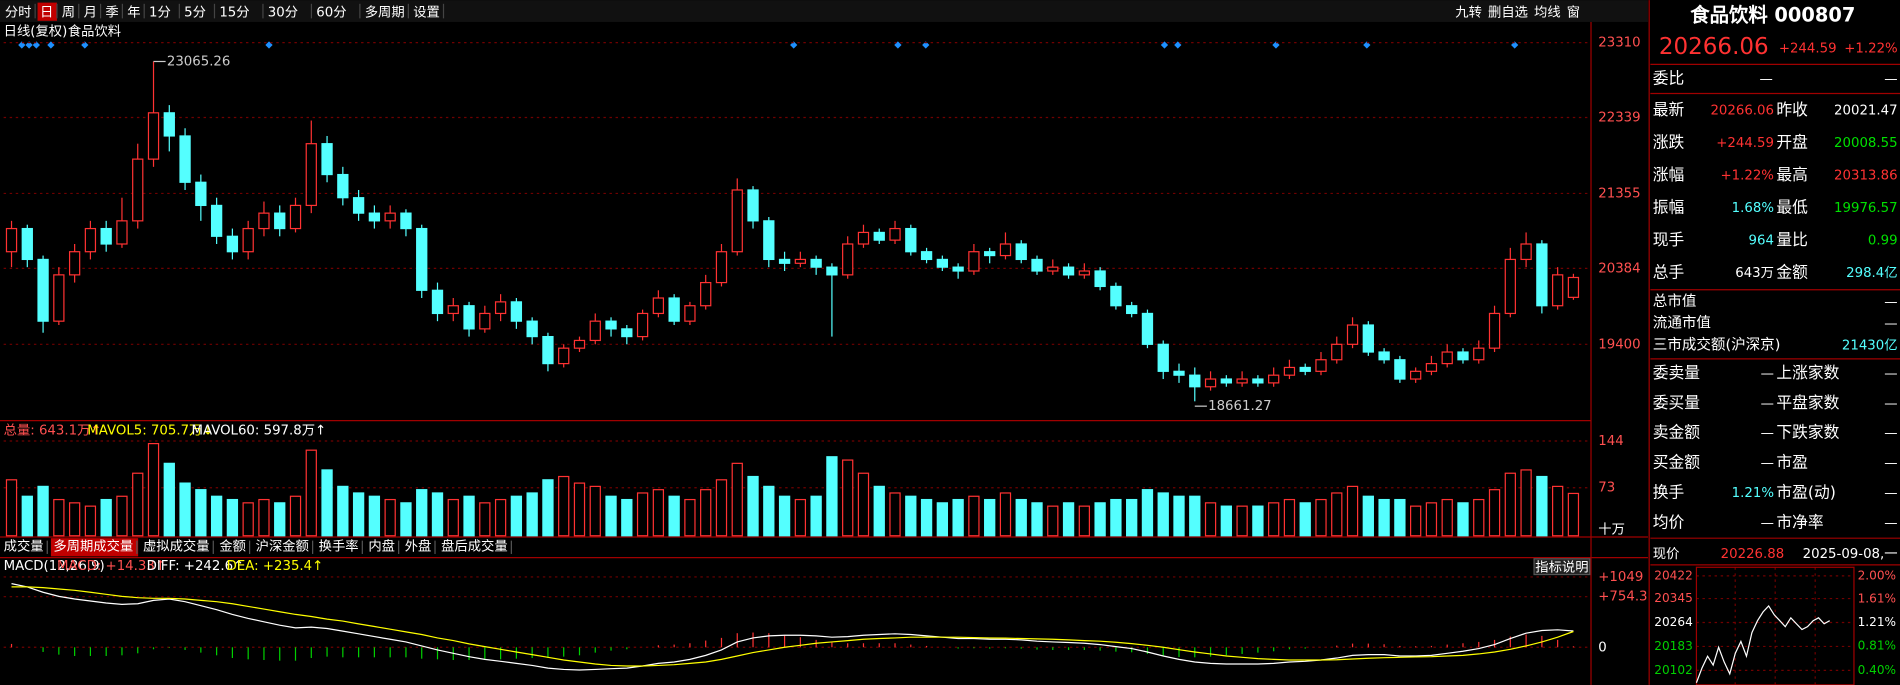  I want to click on indicator-tab: 金额, so click(232, 547).